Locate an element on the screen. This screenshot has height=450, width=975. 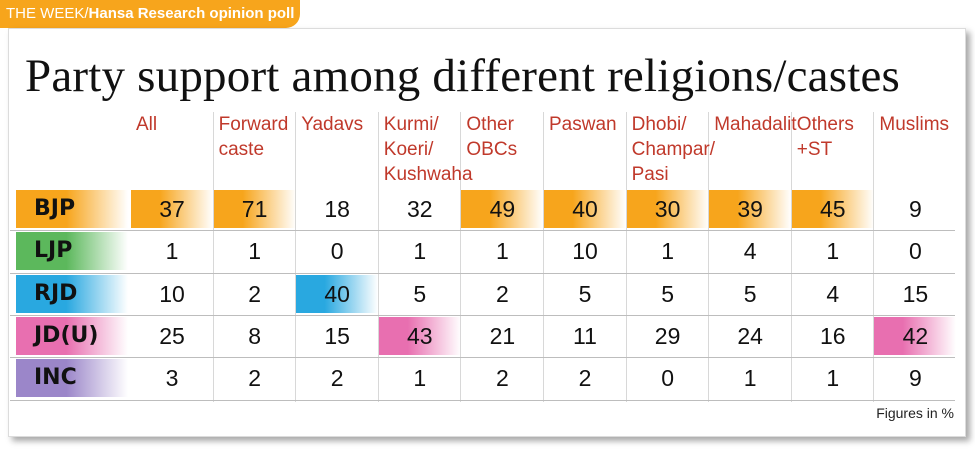
table-cell: 30 is located at coordinates (667, 209).